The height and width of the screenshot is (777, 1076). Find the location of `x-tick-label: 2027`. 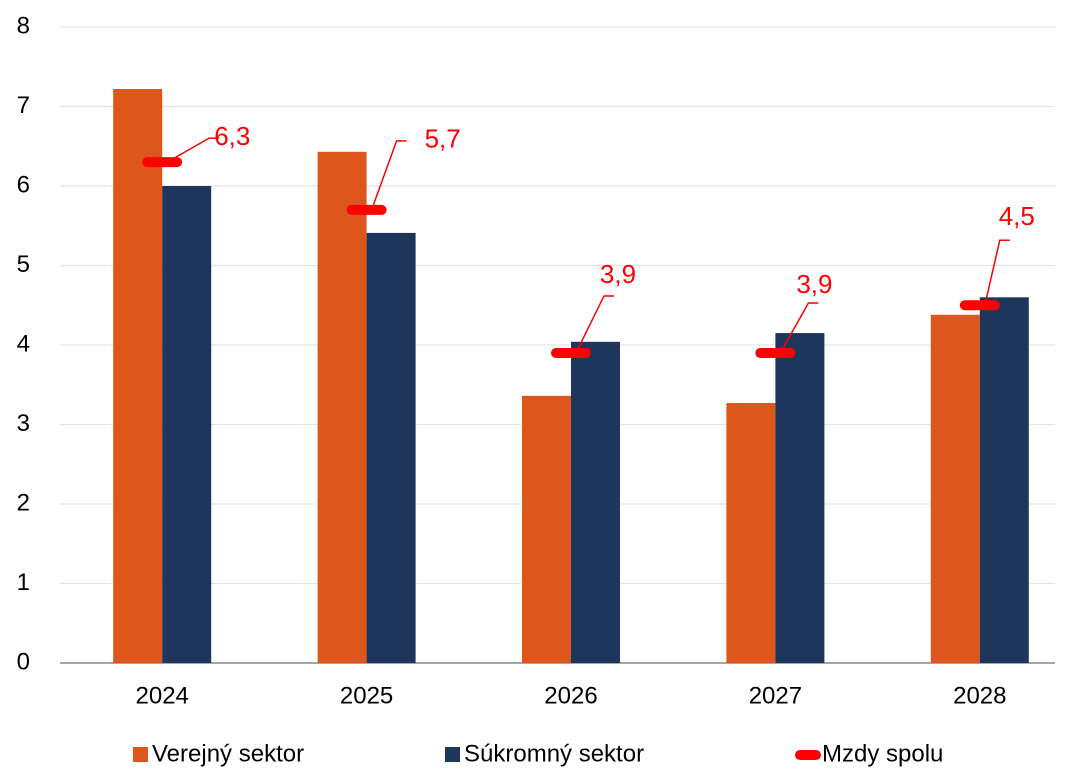

x-tick-label: 2027 is located at coordinates (775, 695).